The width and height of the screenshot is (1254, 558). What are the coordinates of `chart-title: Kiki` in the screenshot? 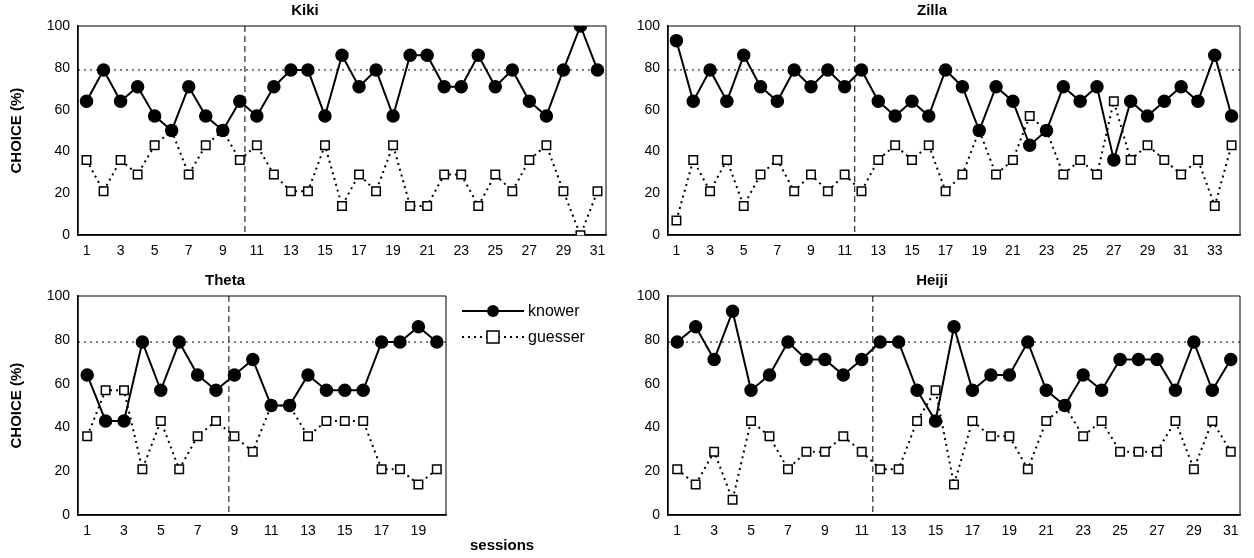 It's located at (305, 10).